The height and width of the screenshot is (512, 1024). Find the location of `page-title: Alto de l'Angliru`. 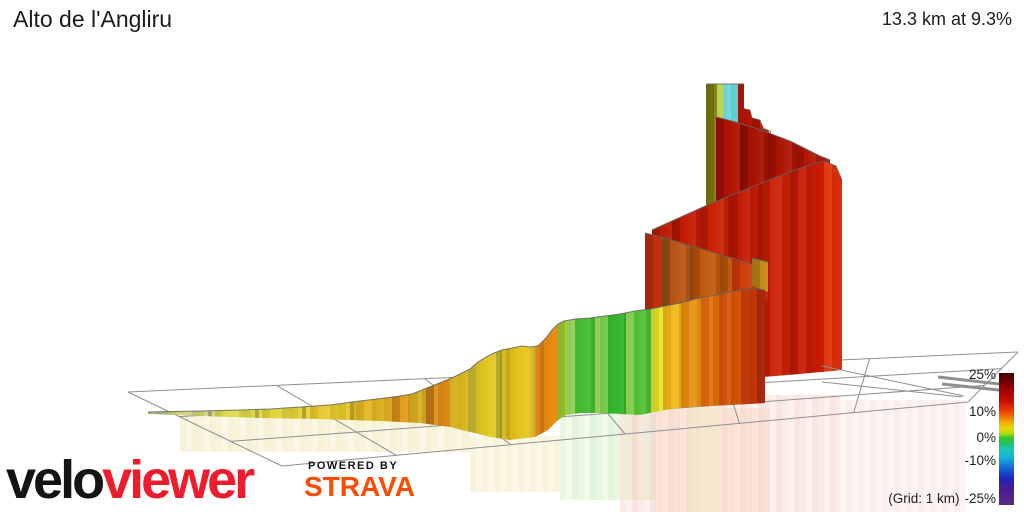

page-title: Alto de l'Angliru is located at coordinates (93, 19).